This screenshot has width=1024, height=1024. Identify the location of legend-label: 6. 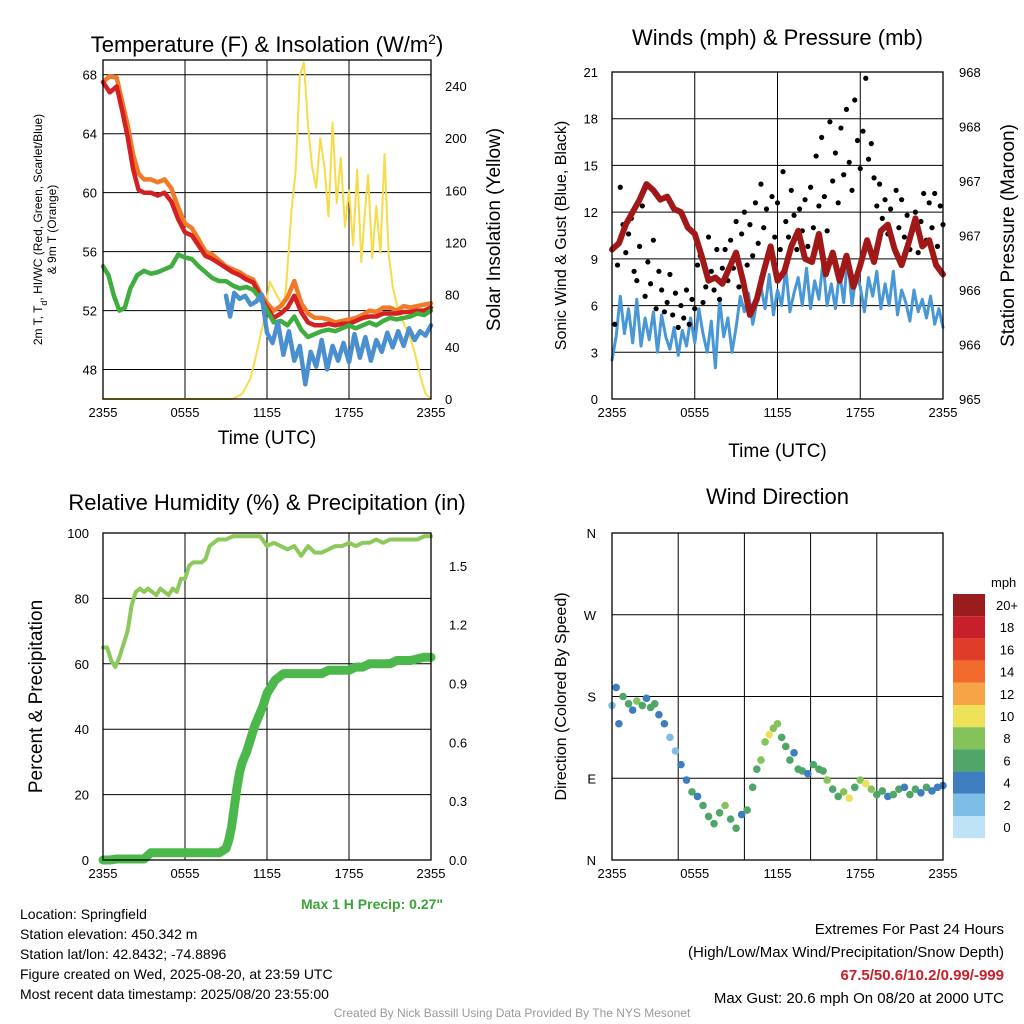
(1006, 760).